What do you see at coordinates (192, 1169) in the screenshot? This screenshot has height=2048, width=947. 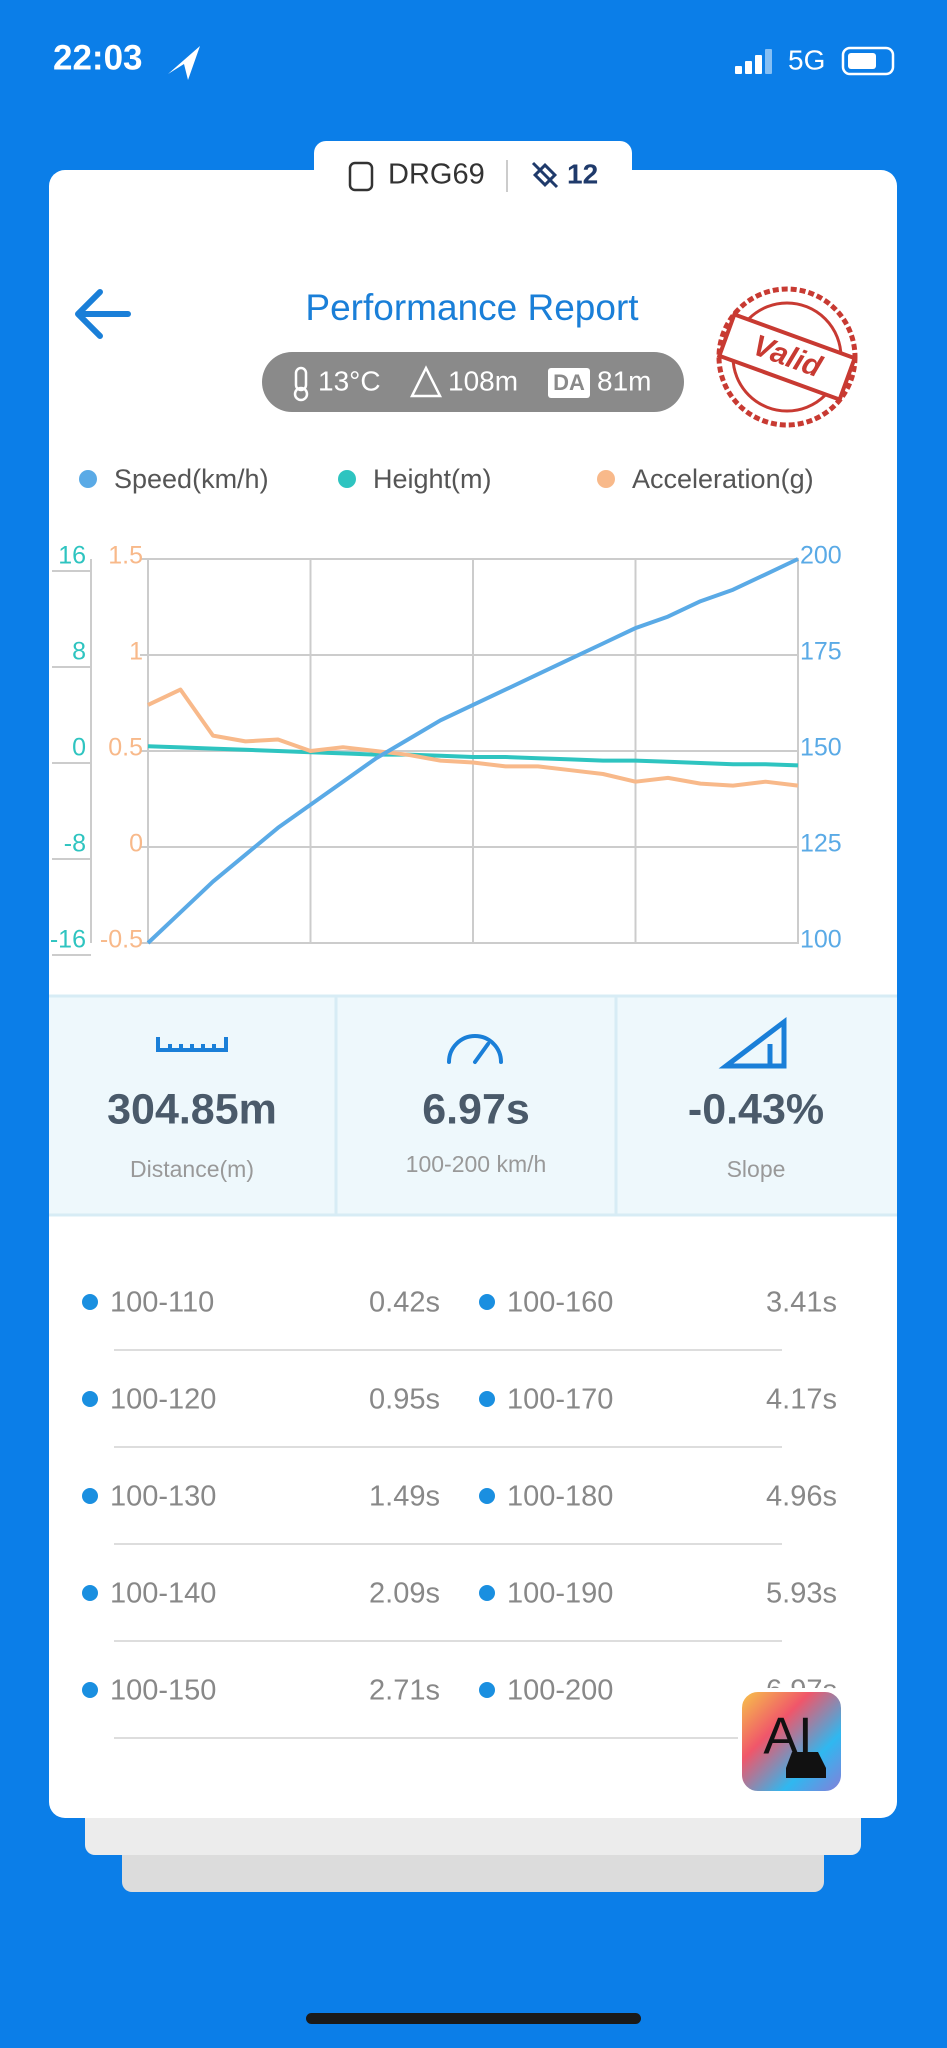 I see `stat-label: Distance(m)` at bounding box center [192, 1169].